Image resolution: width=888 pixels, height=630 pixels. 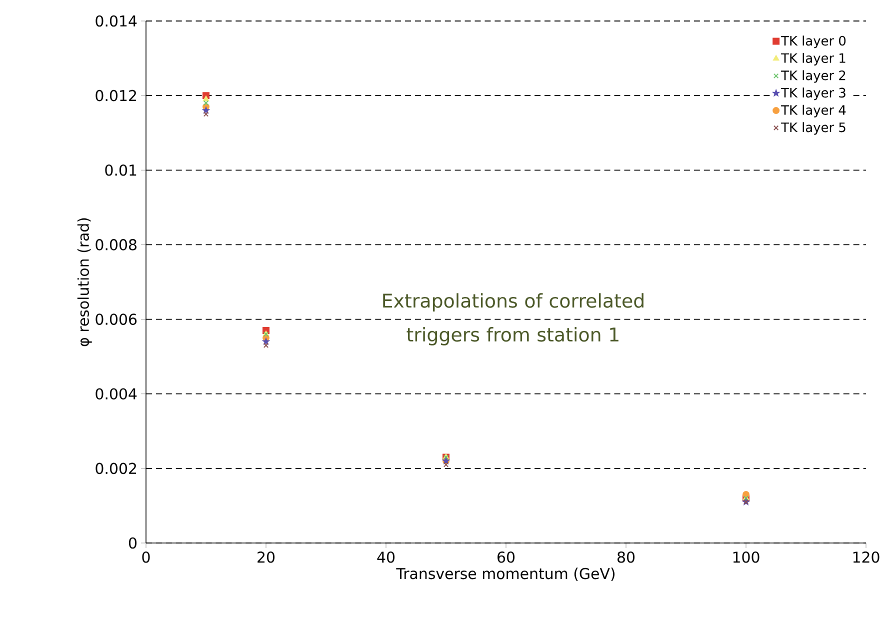 I want to click on legend-label: TK layer 5, so click(x=813, y=128).